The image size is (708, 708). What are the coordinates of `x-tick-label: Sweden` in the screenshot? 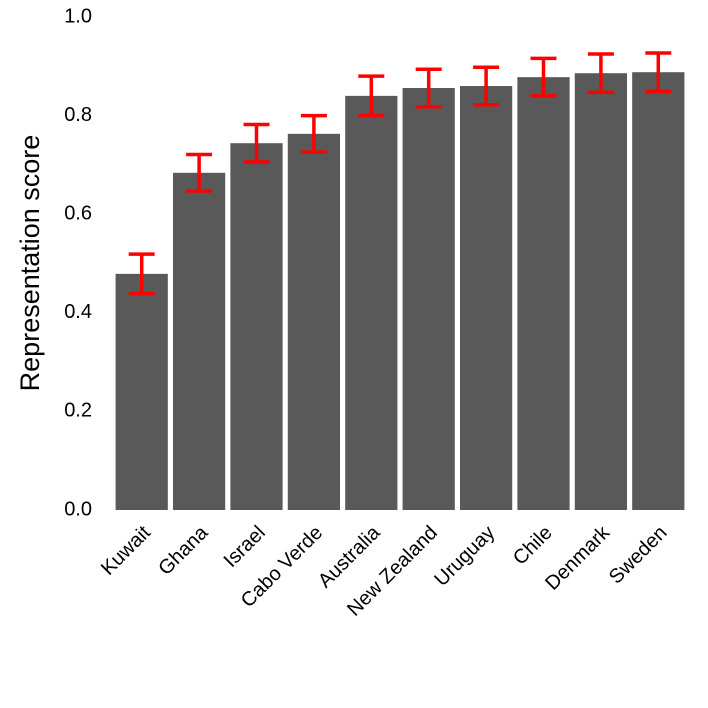 It's located at (638, 555).